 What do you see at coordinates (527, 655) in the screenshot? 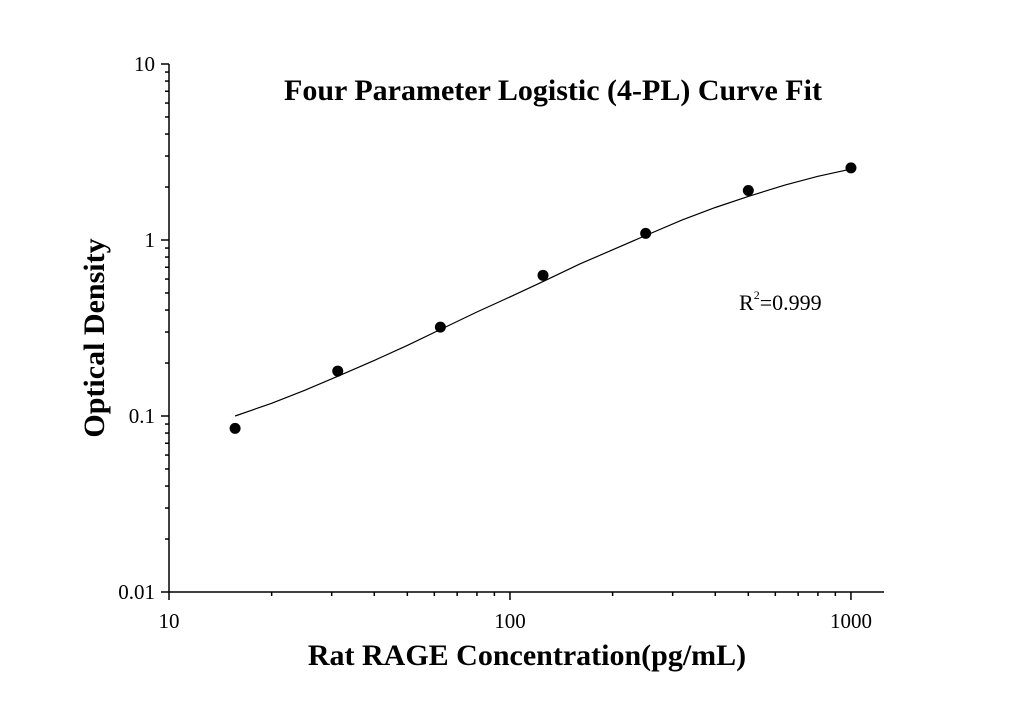
I see `x-axis-label: Rat RAGE Concentration(pg/mL)` at bounding box center [527, 655].